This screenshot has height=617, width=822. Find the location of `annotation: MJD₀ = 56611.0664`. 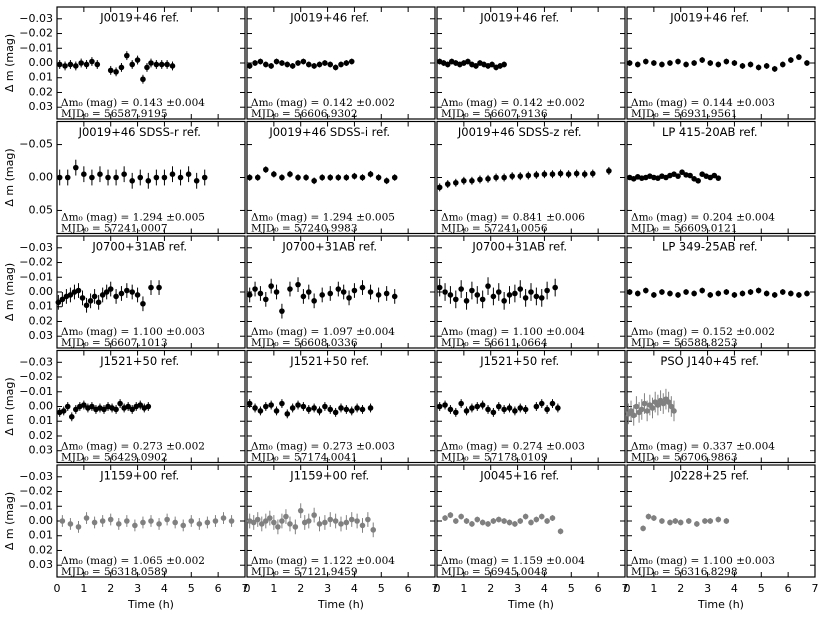

annotation: MJD₀ = 56611.0664 is located at coordinates (494, 343).